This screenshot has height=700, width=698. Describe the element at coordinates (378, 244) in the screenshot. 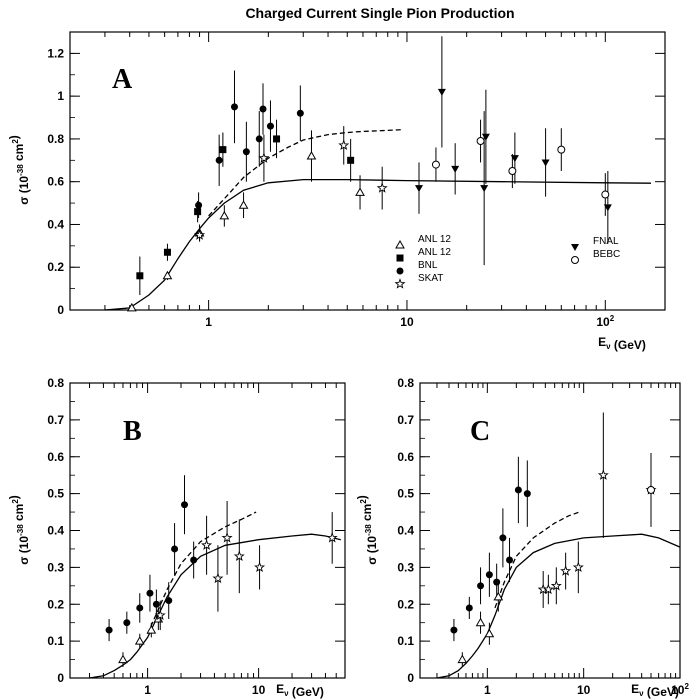

I see `panel-a-solid-curve` at that location.